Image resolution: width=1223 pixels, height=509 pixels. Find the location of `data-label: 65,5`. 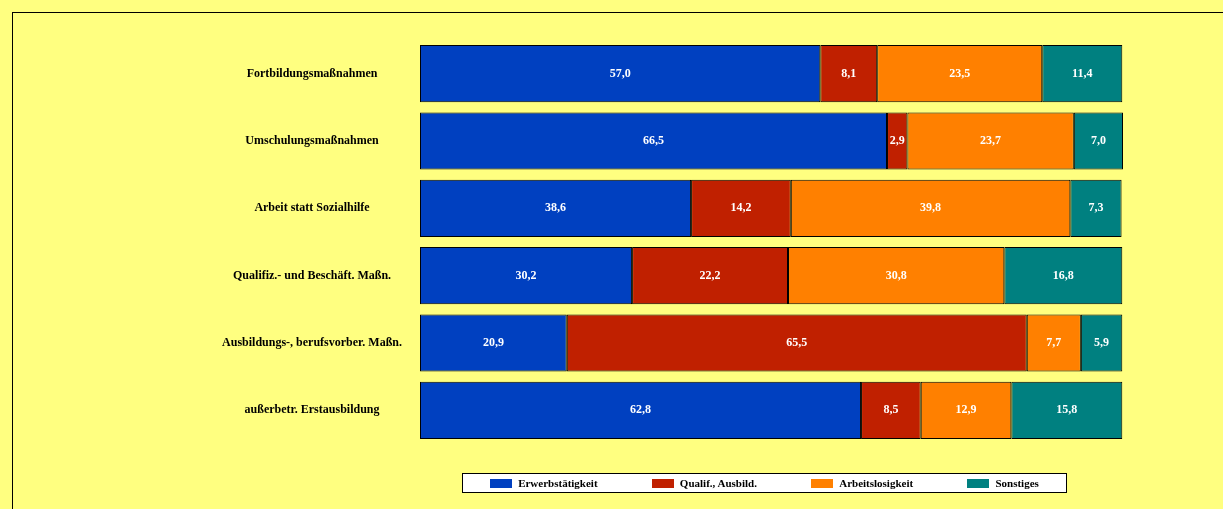

data-label: 65,5 is located at coordinates (797, 342).